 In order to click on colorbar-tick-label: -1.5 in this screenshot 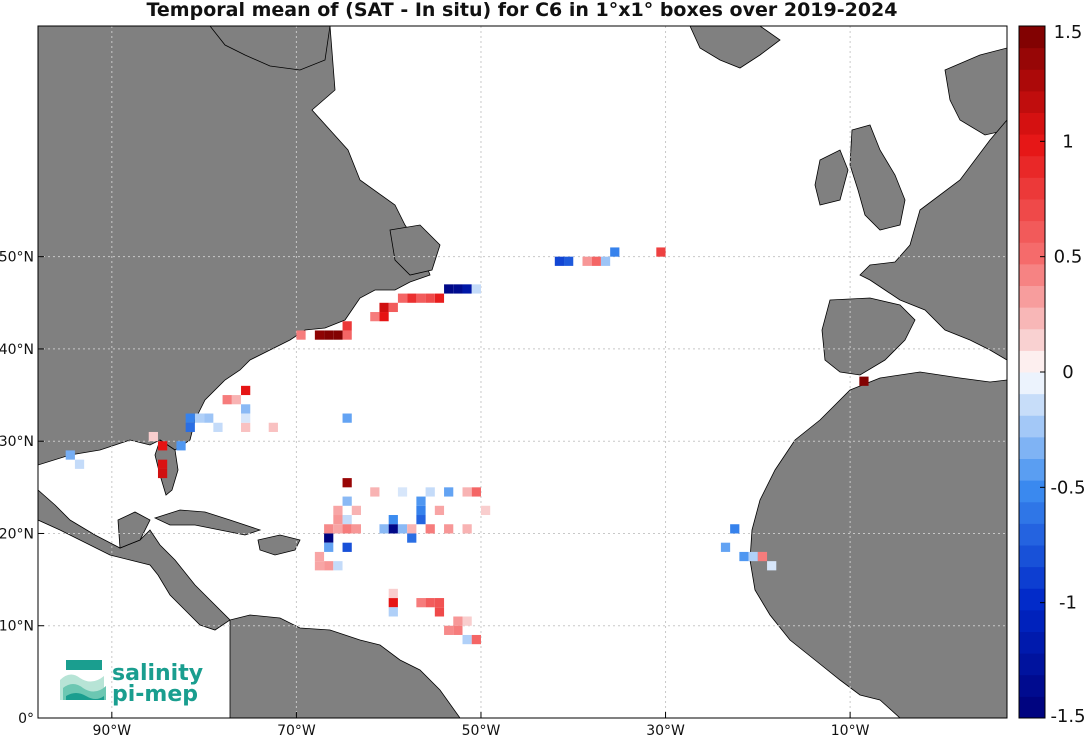, I will do `click(1067, 716)`.